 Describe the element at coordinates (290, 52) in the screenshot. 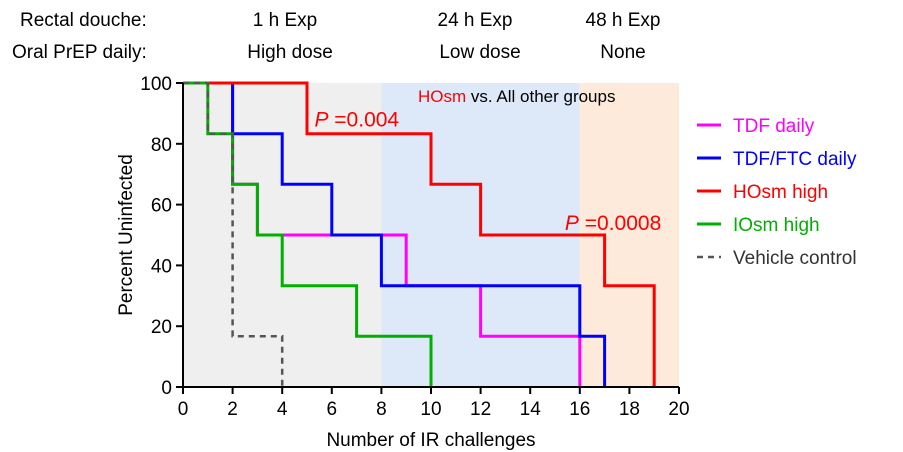

I see `column-1-dose: High dose` at that location.